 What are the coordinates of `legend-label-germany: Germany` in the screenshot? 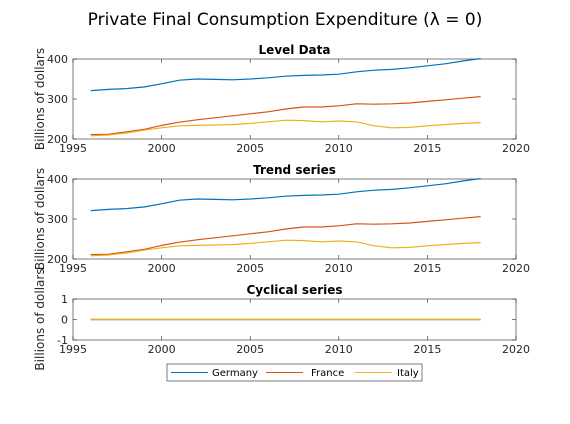 It's located at (235, 373).